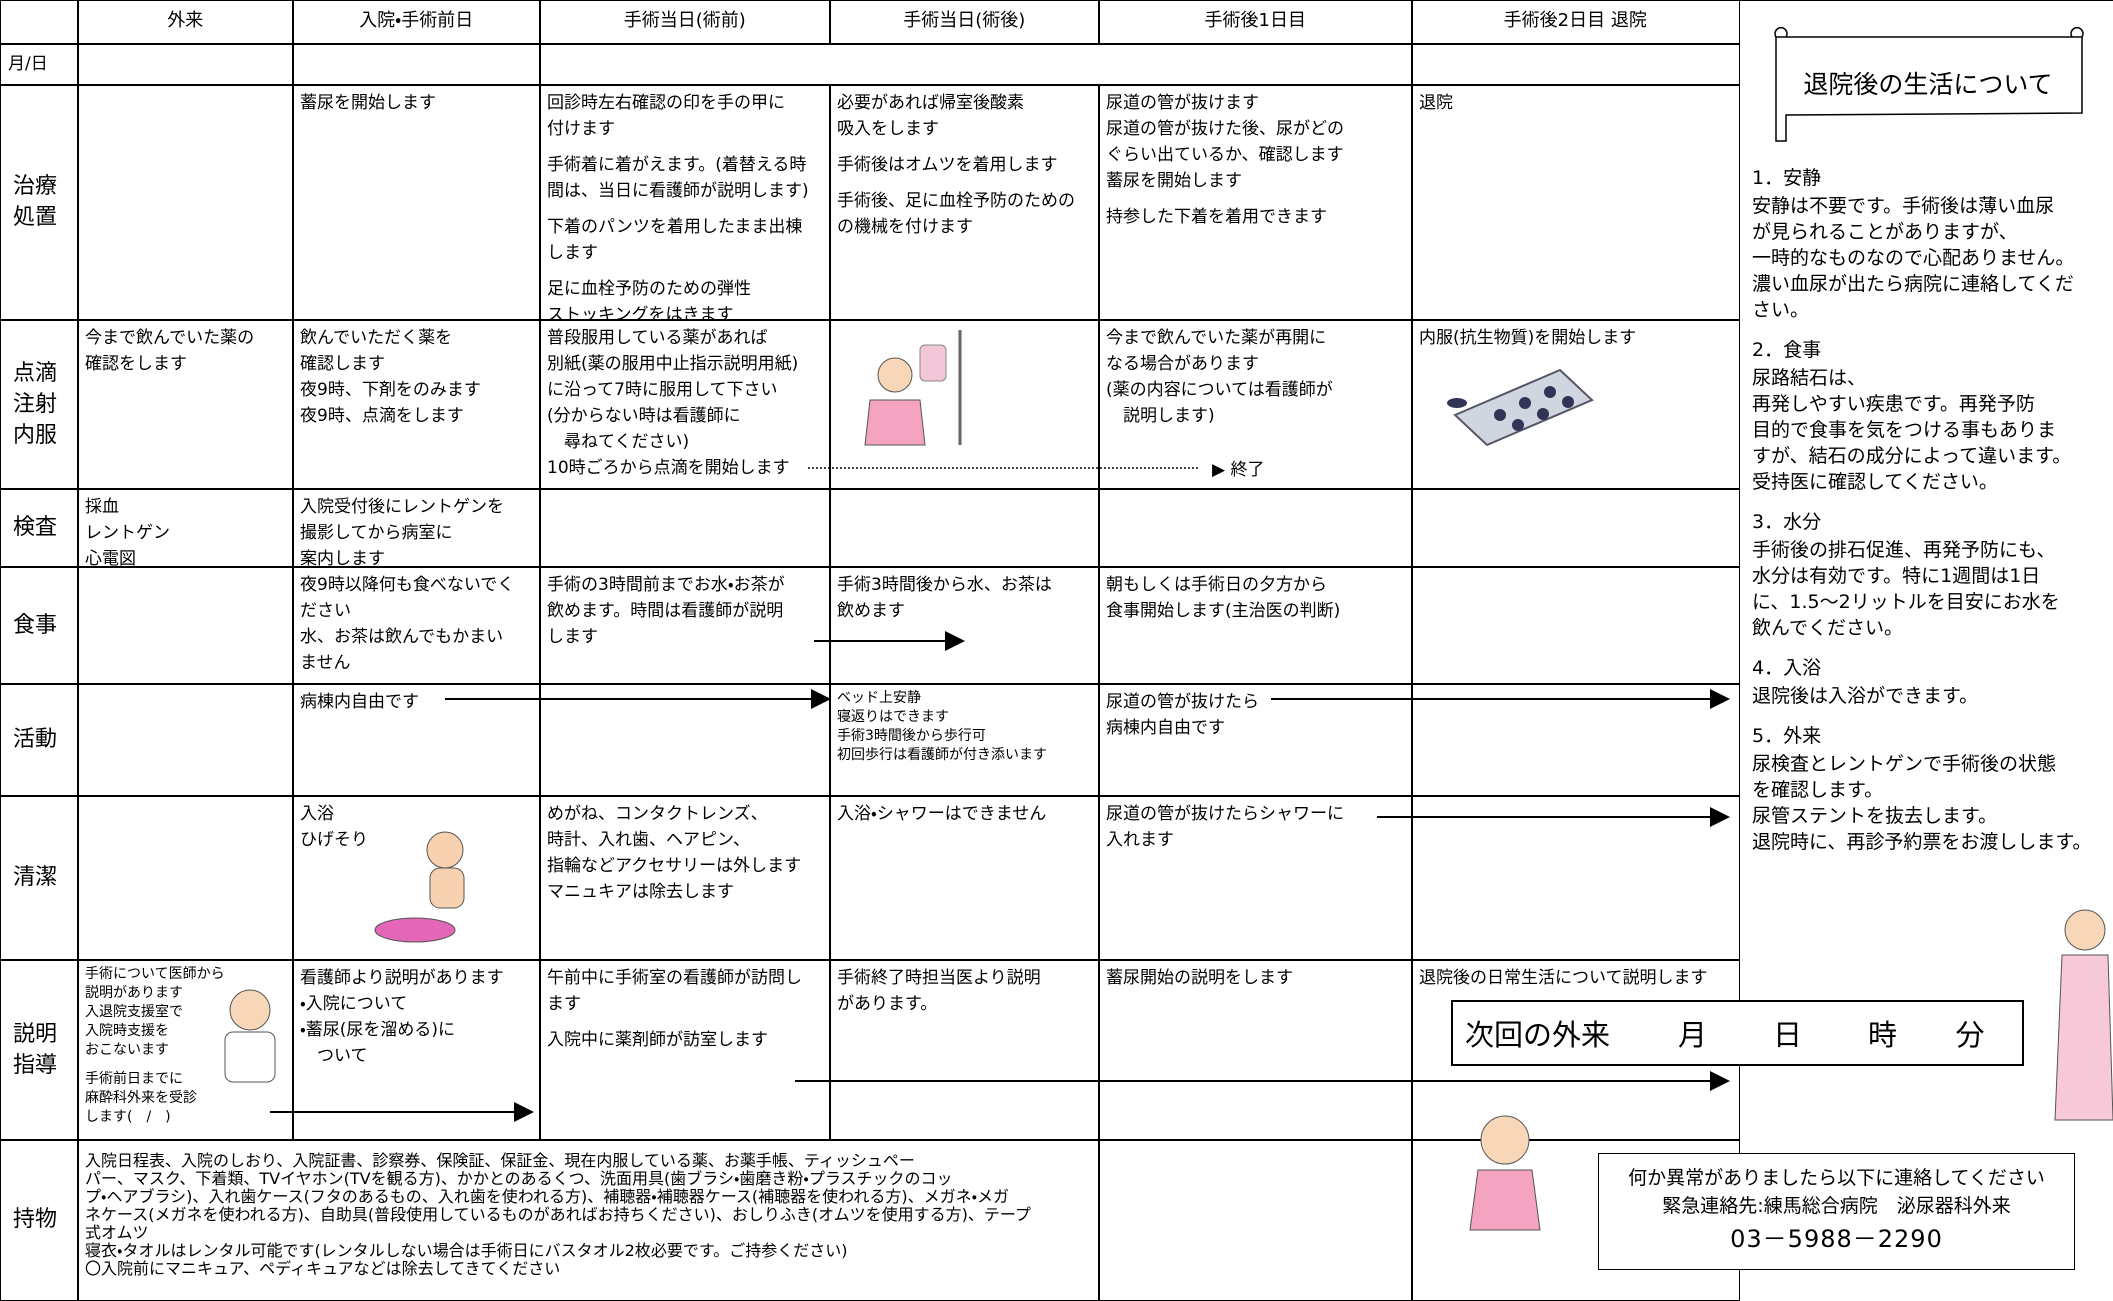 This screenshot has height=1301, width=2113. Describe the element at coordinates (1828, 628) in the screenshot. I see `section-line: 飲んでください。` at that location.